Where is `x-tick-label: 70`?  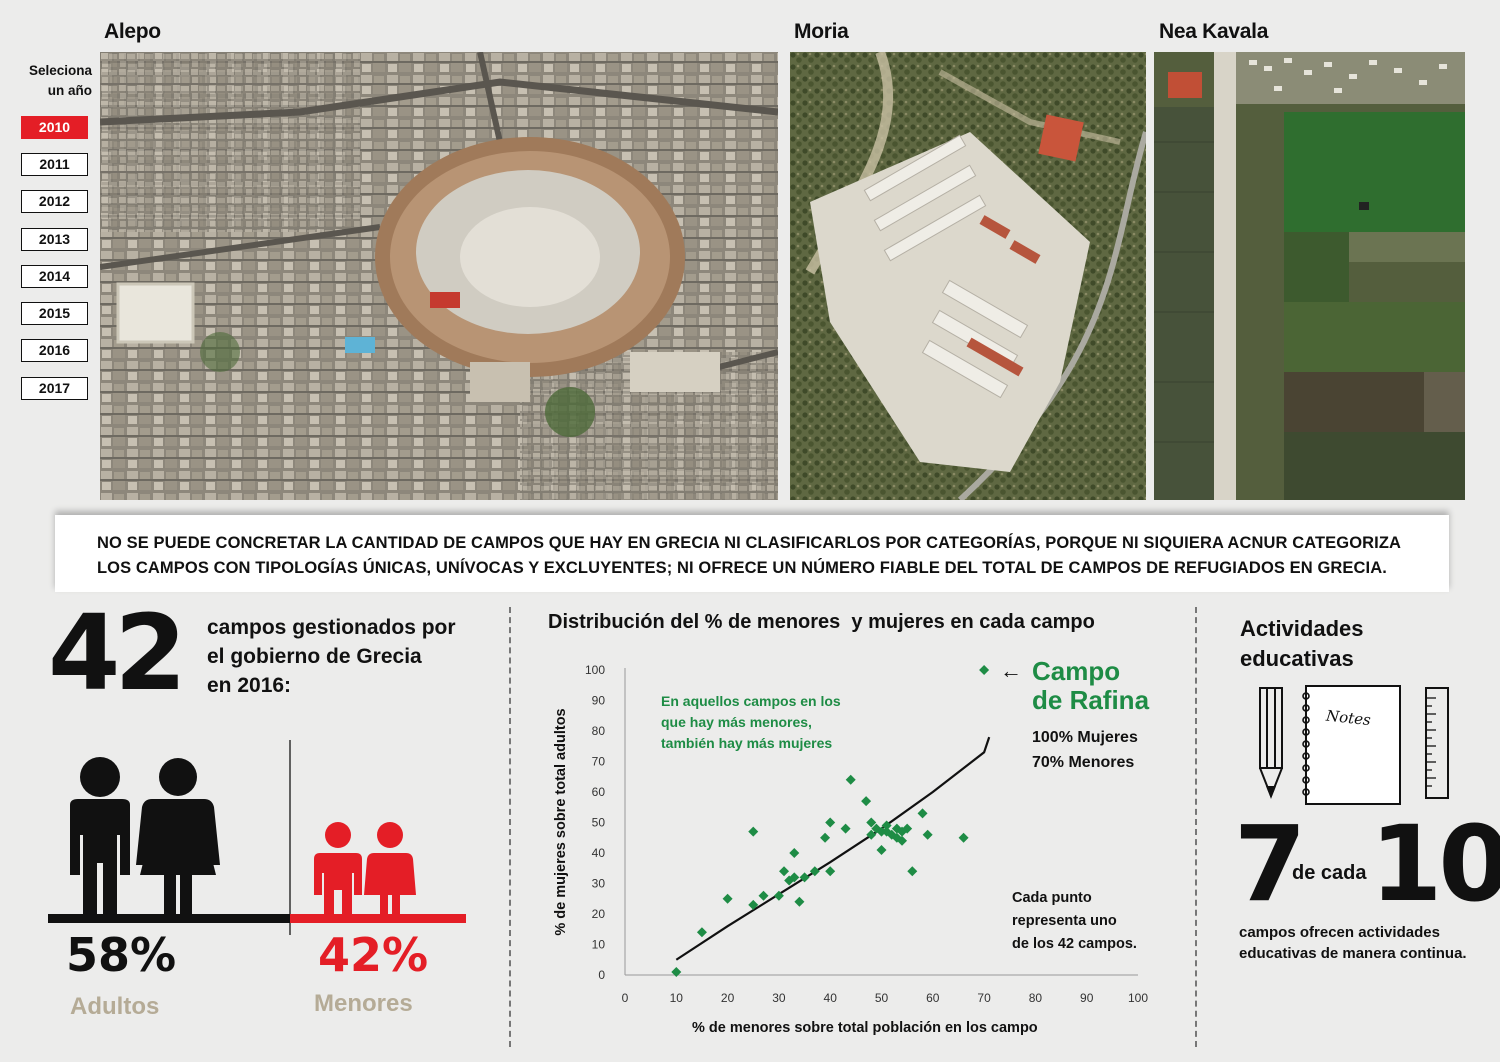
x-tick-label: 70 is located at coordinates (984, 998).